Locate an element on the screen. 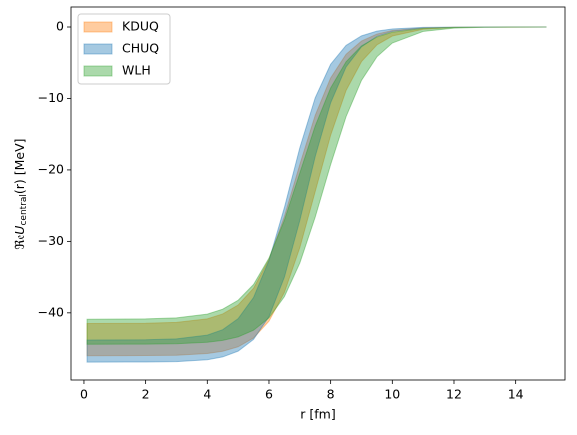  legend-label: WLH is located at coordinates (136, 70).